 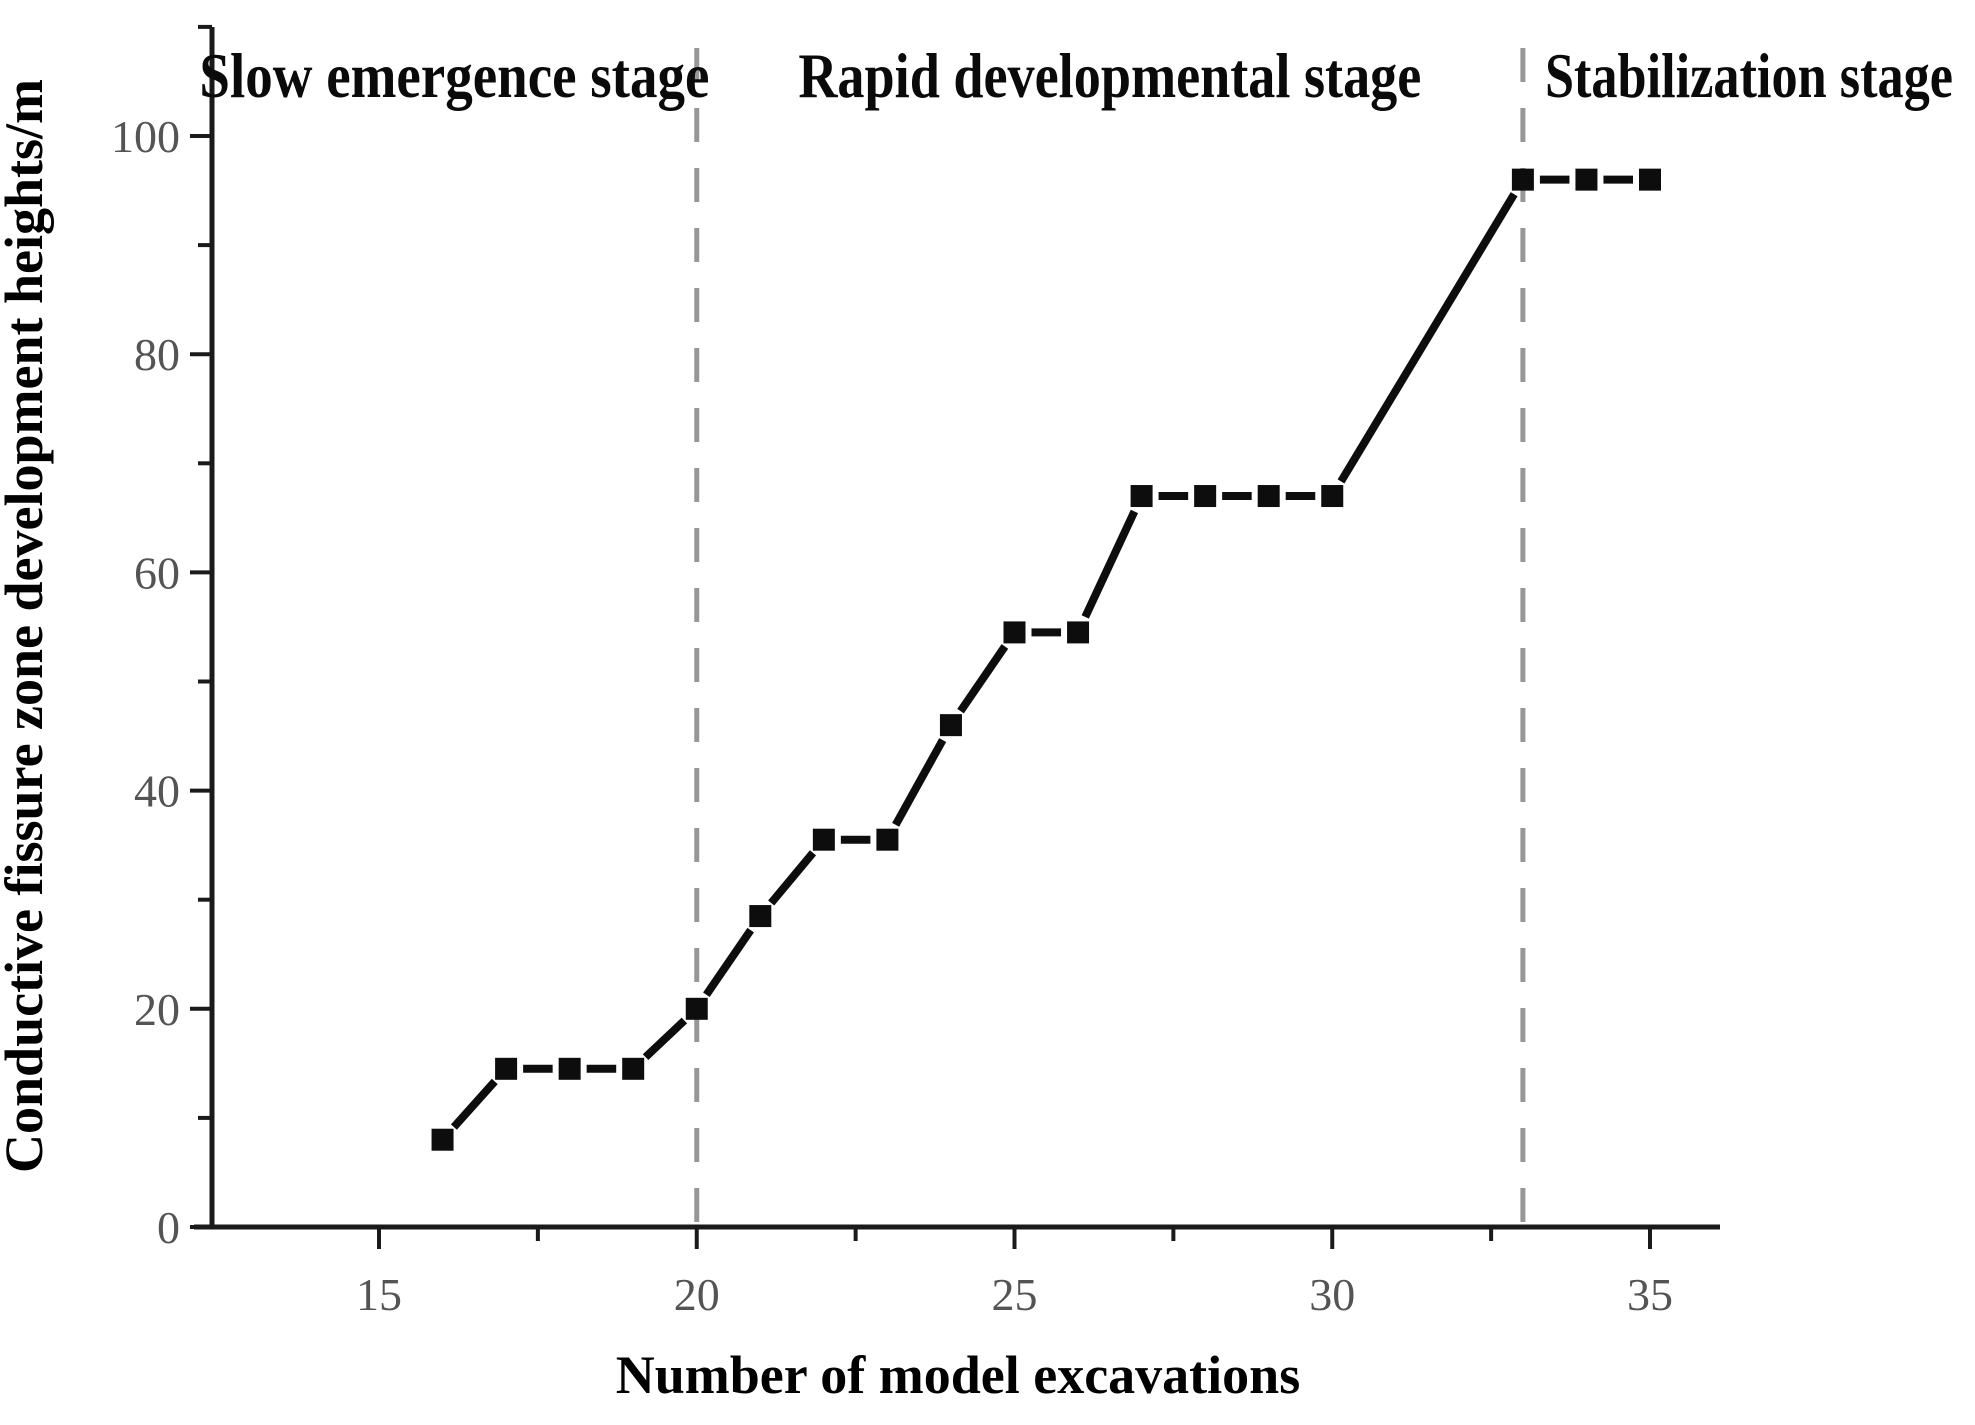 What do you see at coordinates (1109, 75) in the screenshot?
I see `stage-annotation-label: Rapid developmental stage` at bounding box center [1109, 75].